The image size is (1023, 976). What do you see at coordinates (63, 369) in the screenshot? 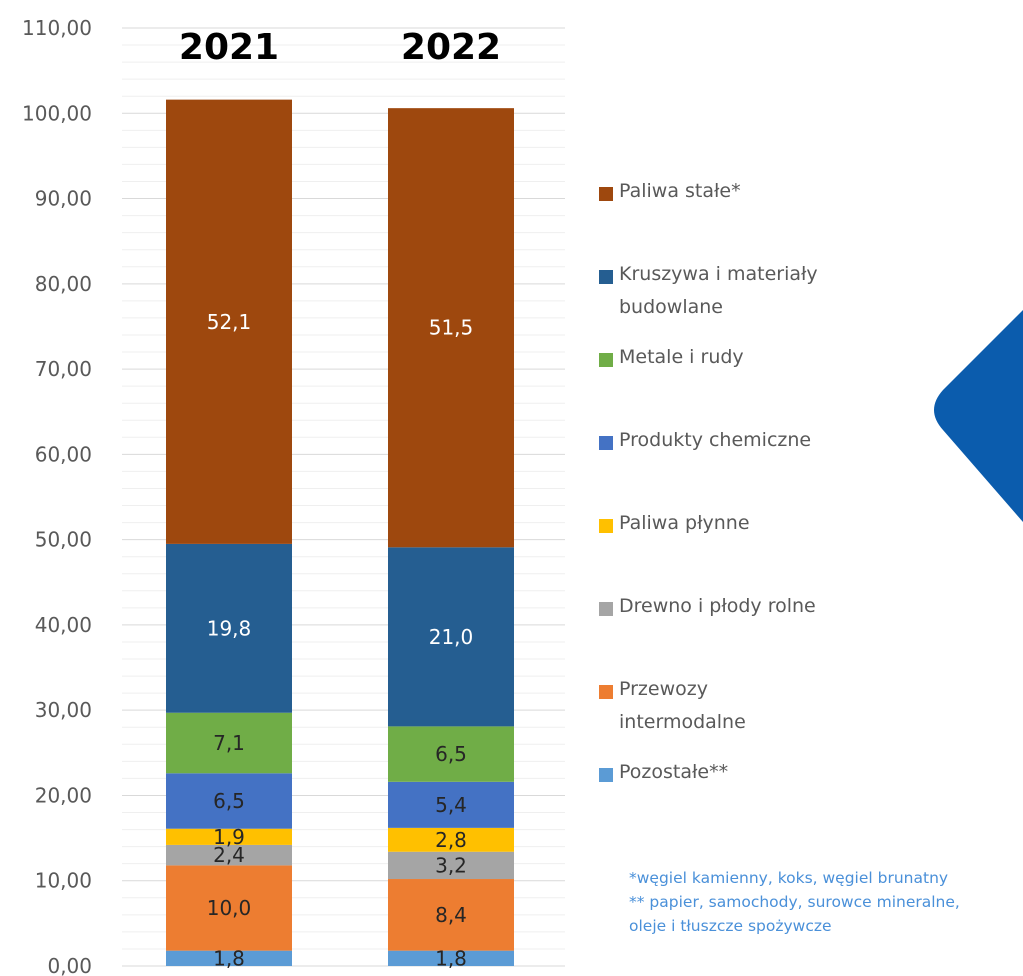
I see `y-tick-label: 70,00` at bounding box center [63, 369].